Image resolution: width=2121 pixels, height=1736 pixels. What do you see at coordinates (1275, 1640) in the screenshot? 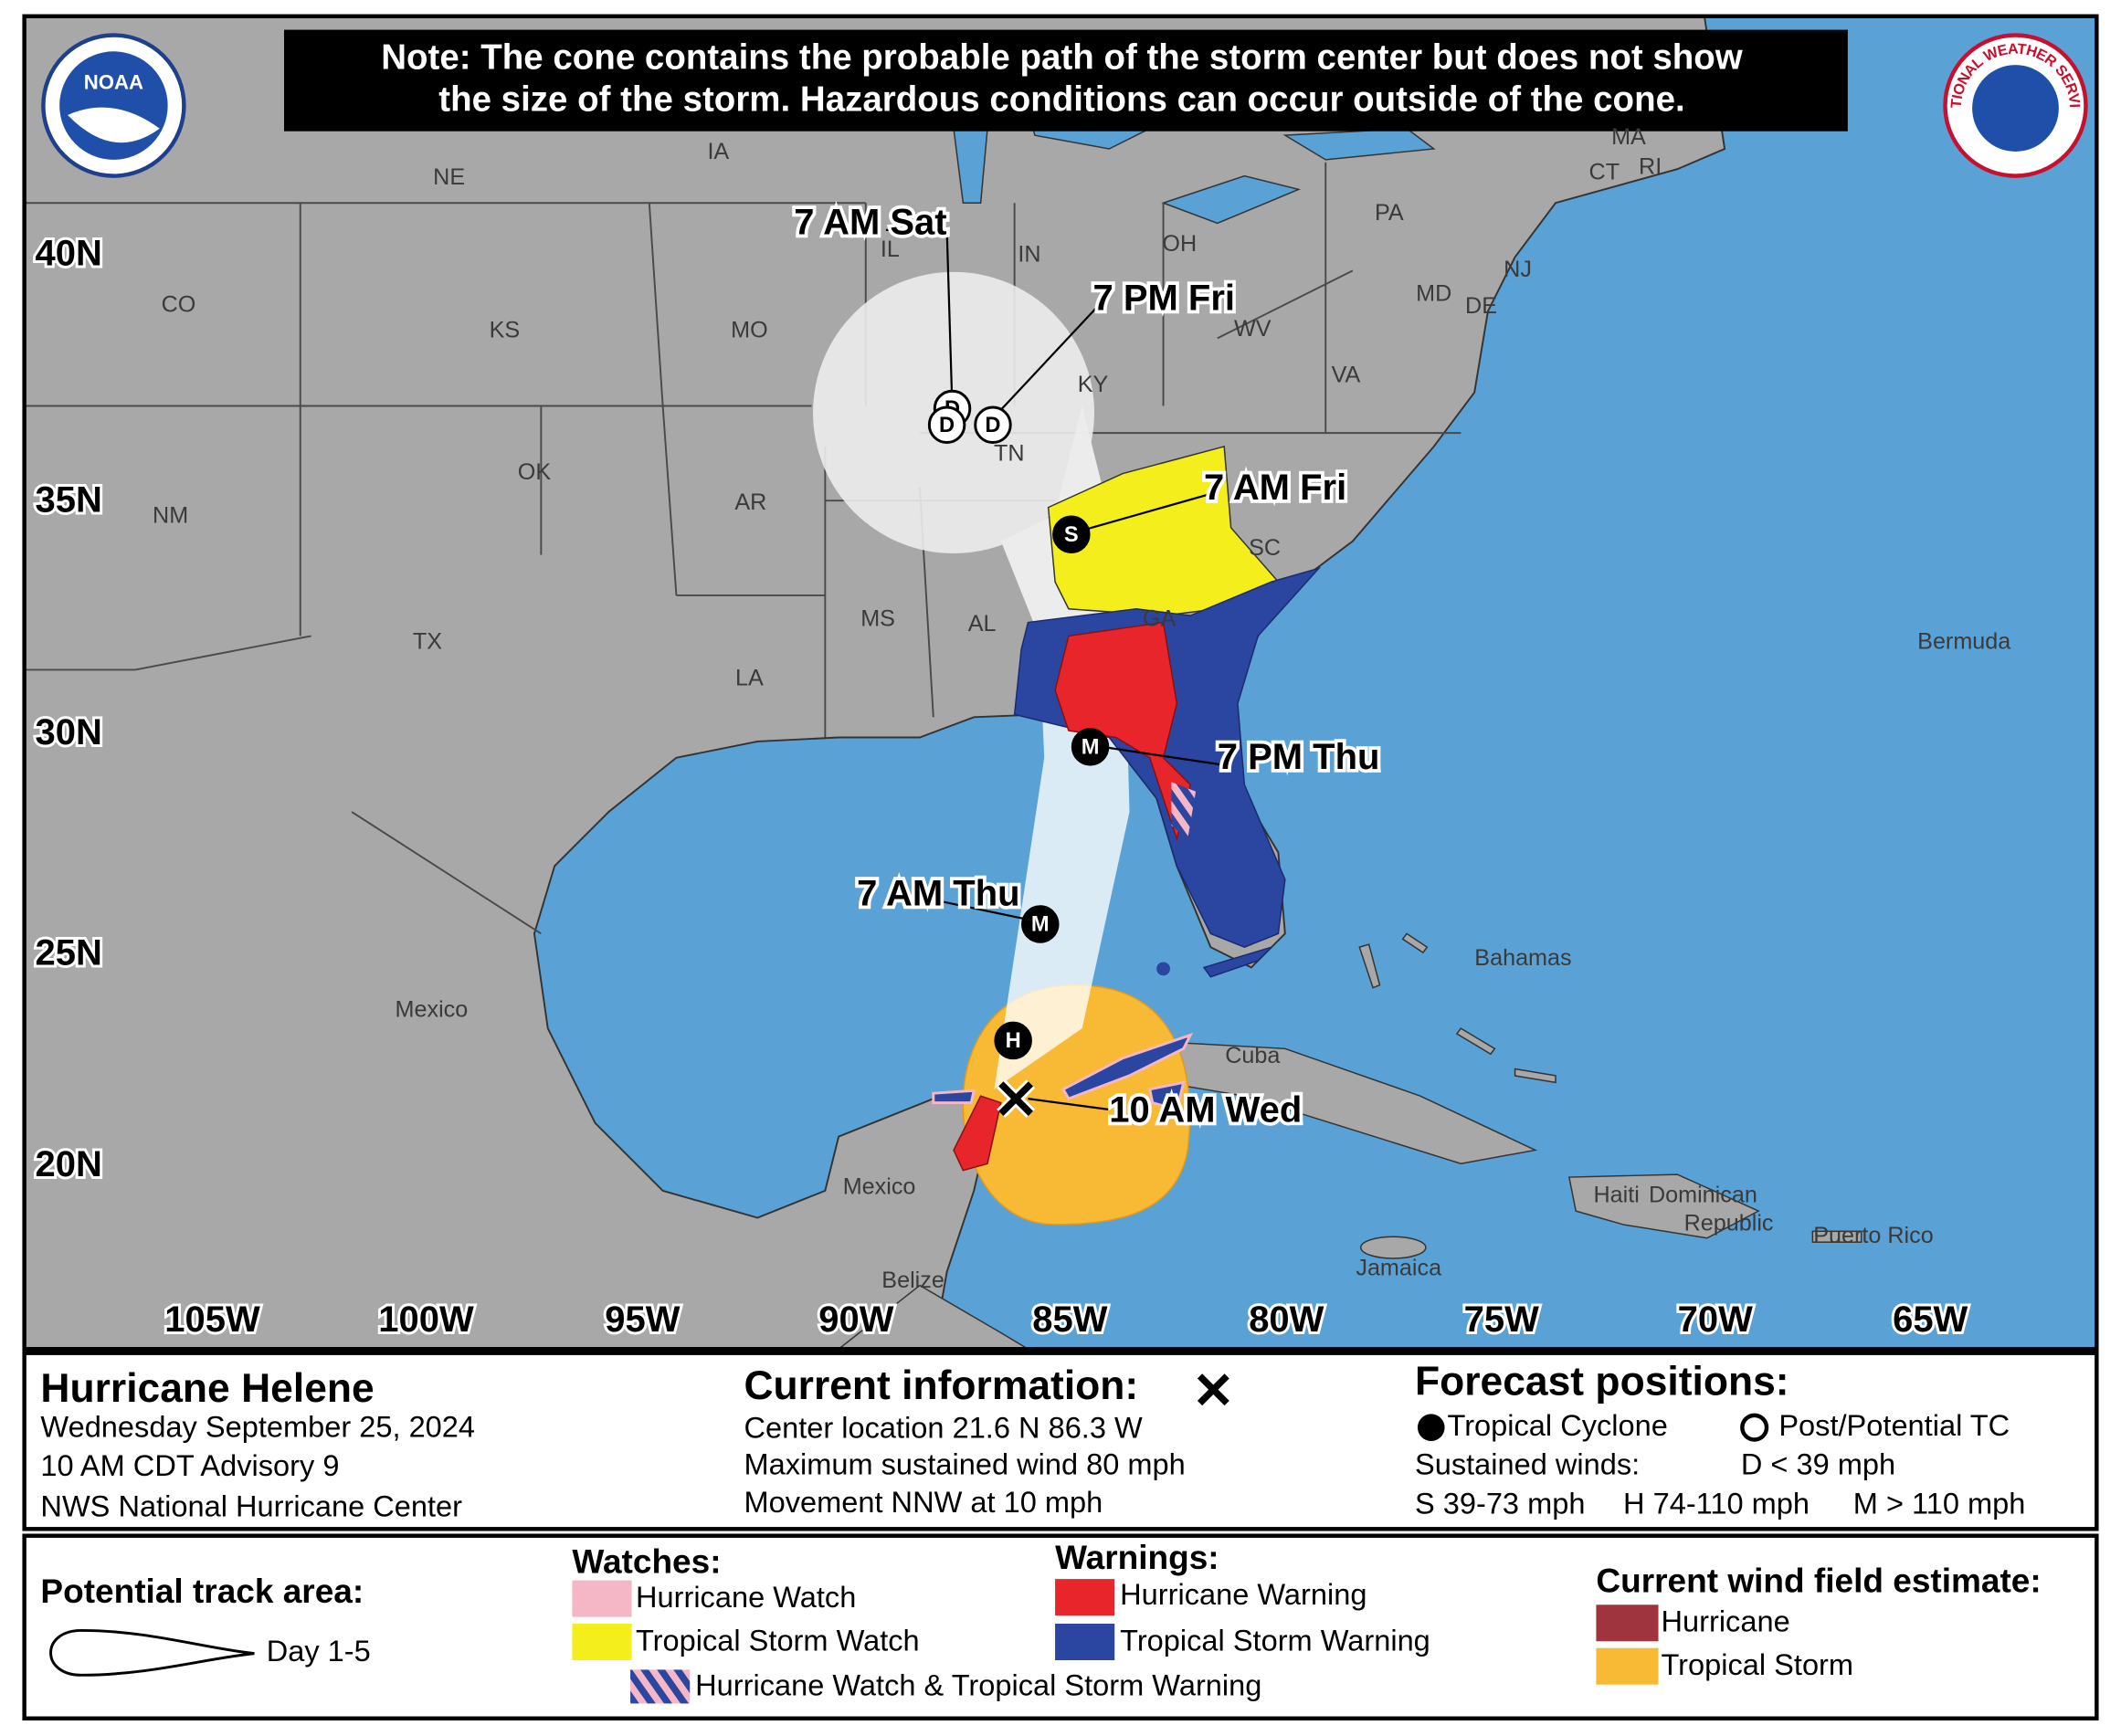
I see `legend-text: Tropical Storm Warning` at bounding box center [1275, 1640].